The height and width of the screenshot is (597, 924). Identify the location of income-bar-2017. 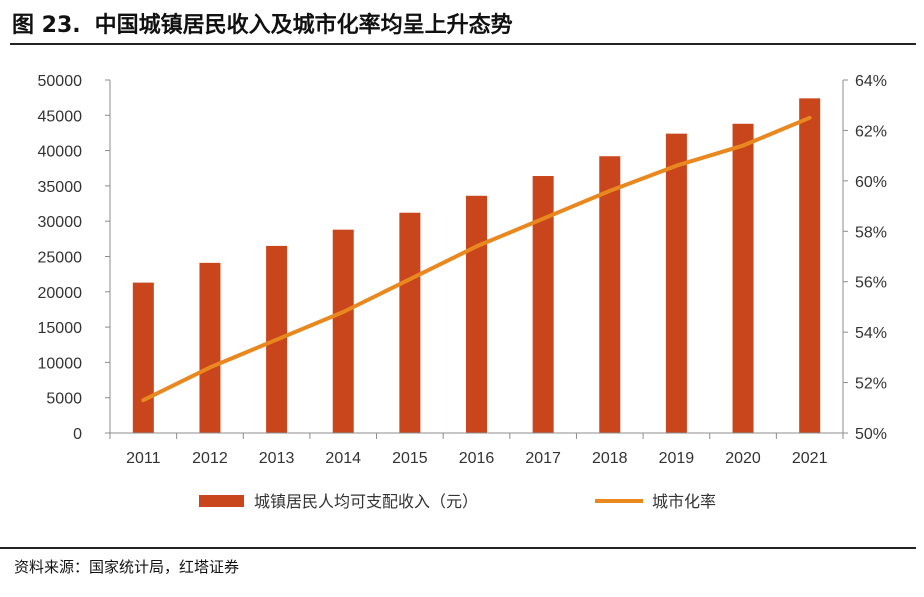
(543, 305).